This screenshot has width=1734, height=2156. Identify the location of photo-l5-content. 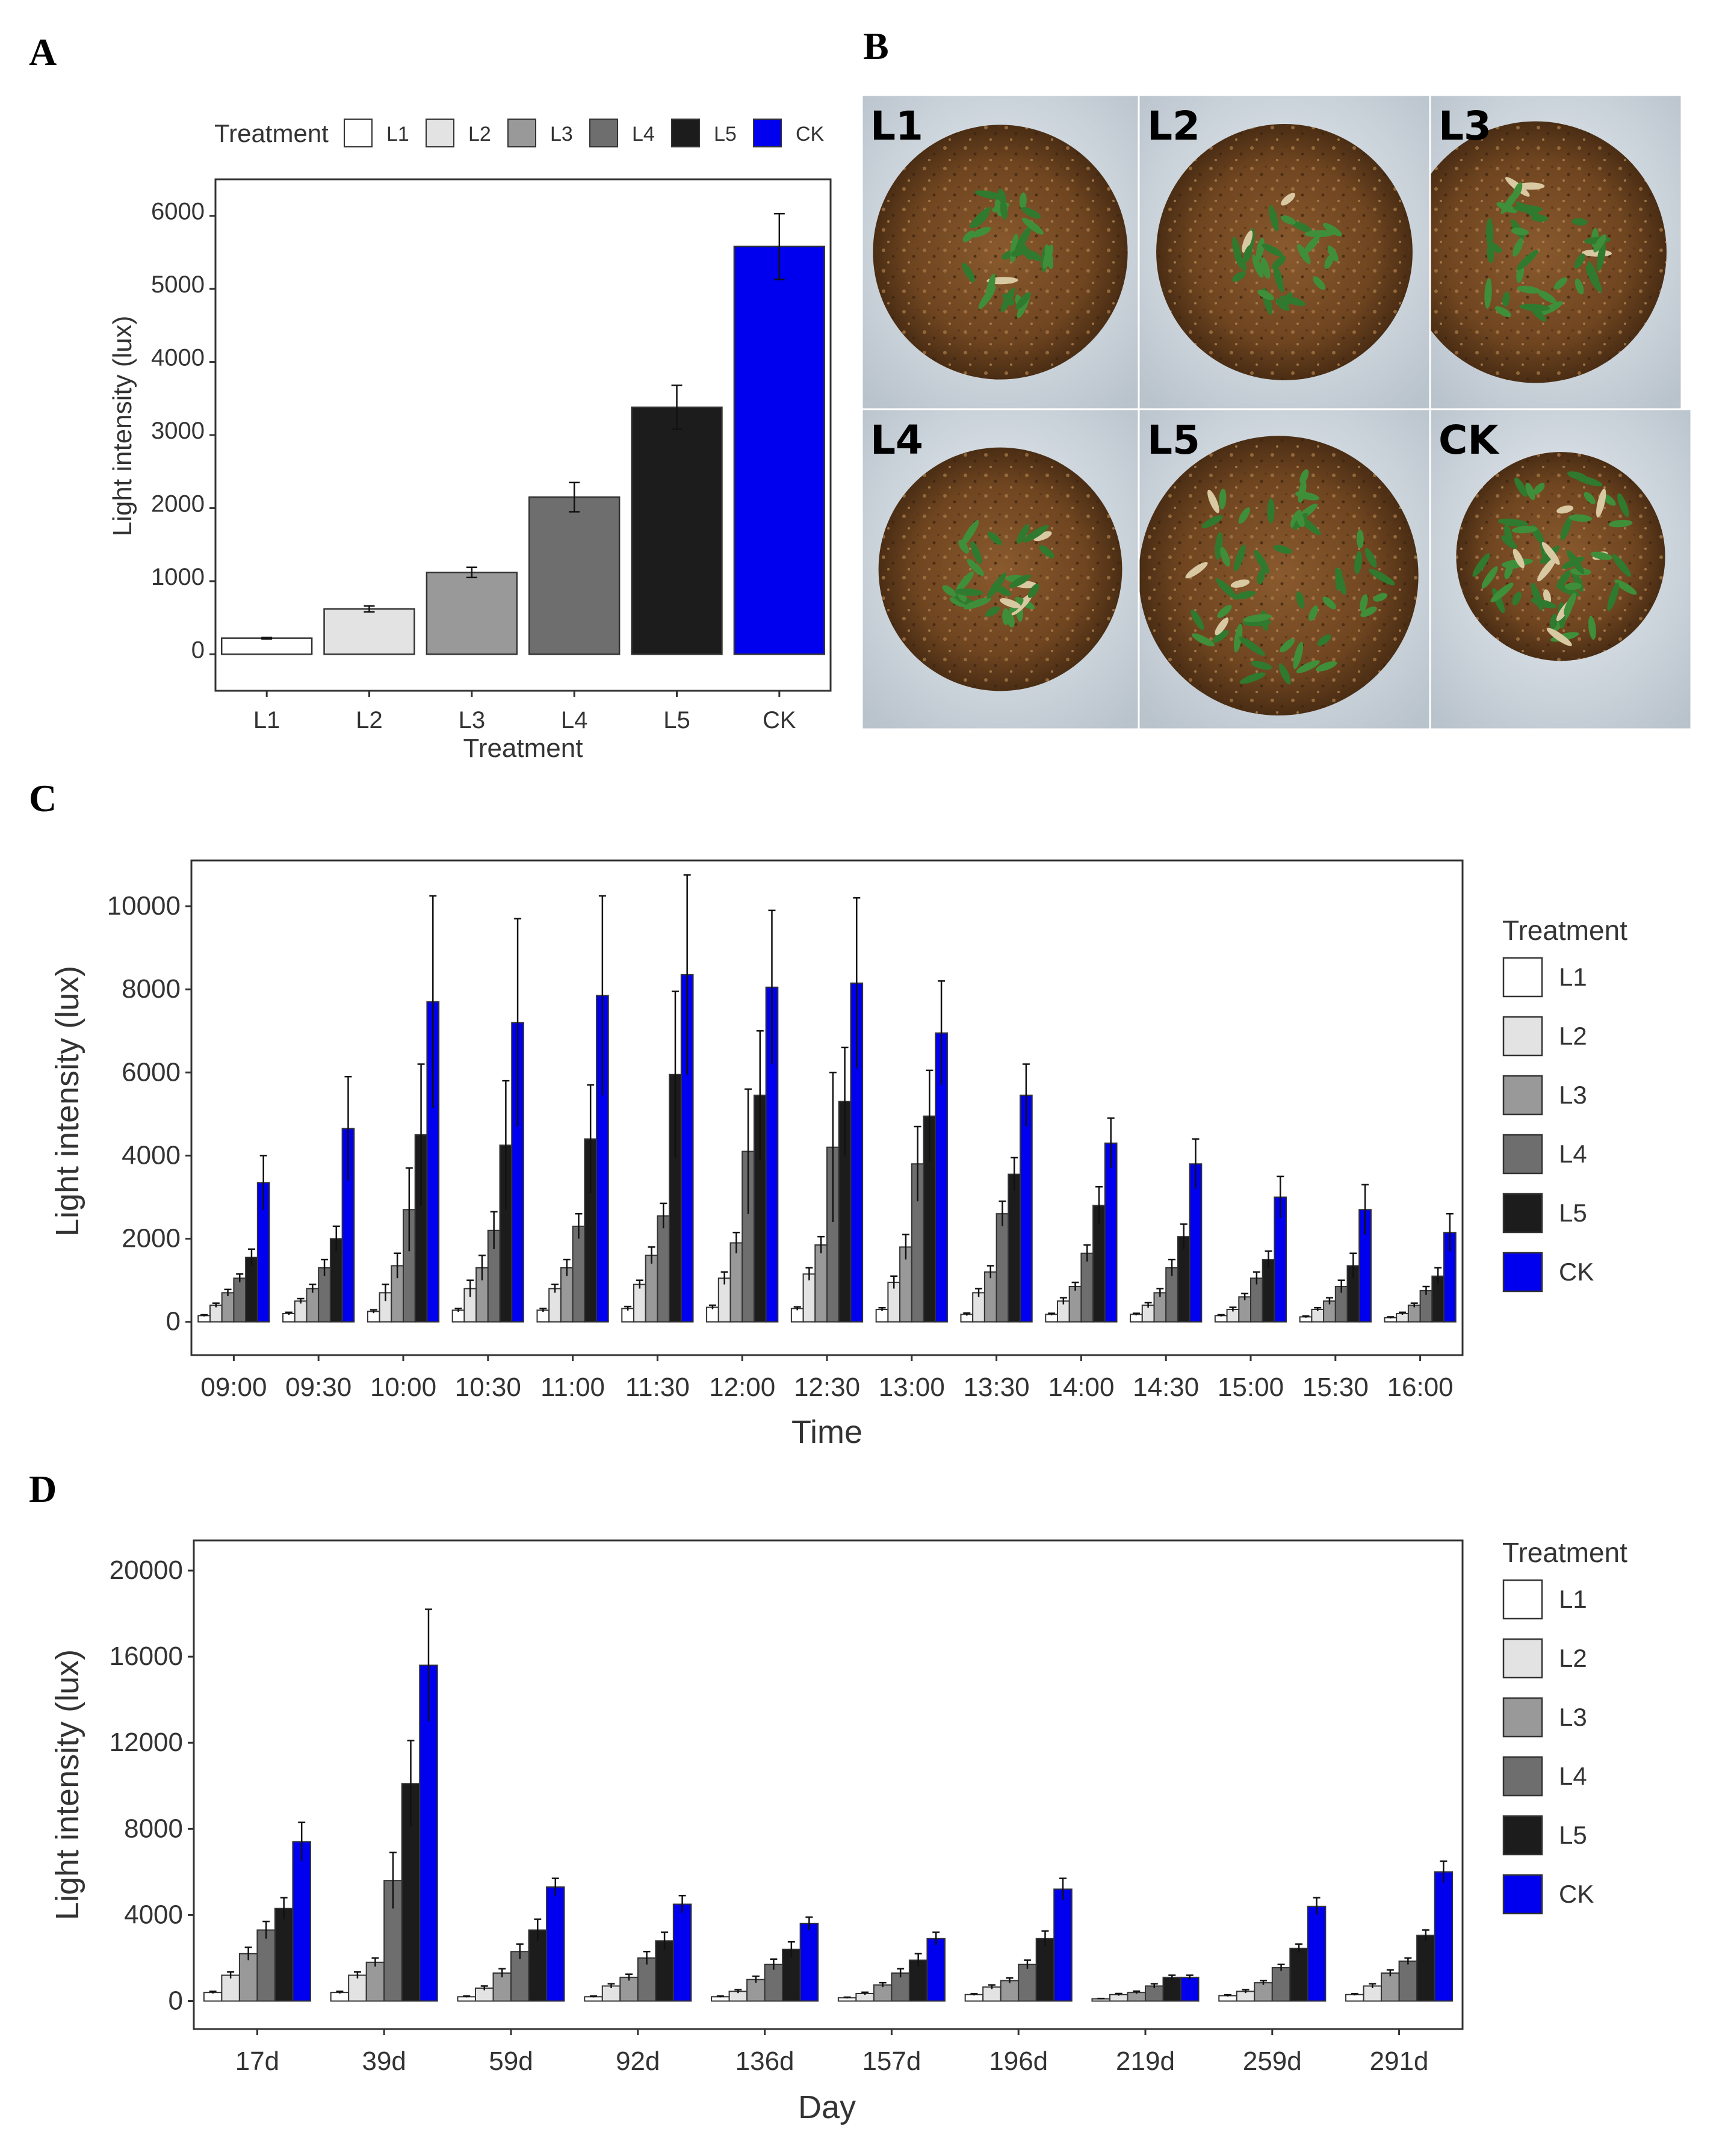
(1285, 569).